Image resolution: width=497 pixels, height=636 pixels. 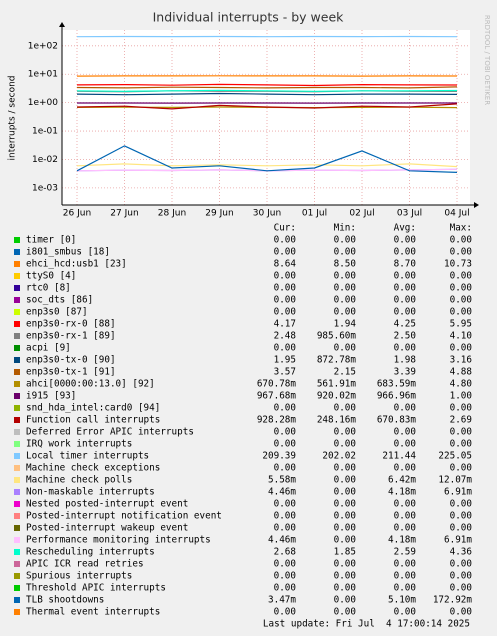 I want to click on legend-label: Thermal event interrupts, so click(x=93, y=612).